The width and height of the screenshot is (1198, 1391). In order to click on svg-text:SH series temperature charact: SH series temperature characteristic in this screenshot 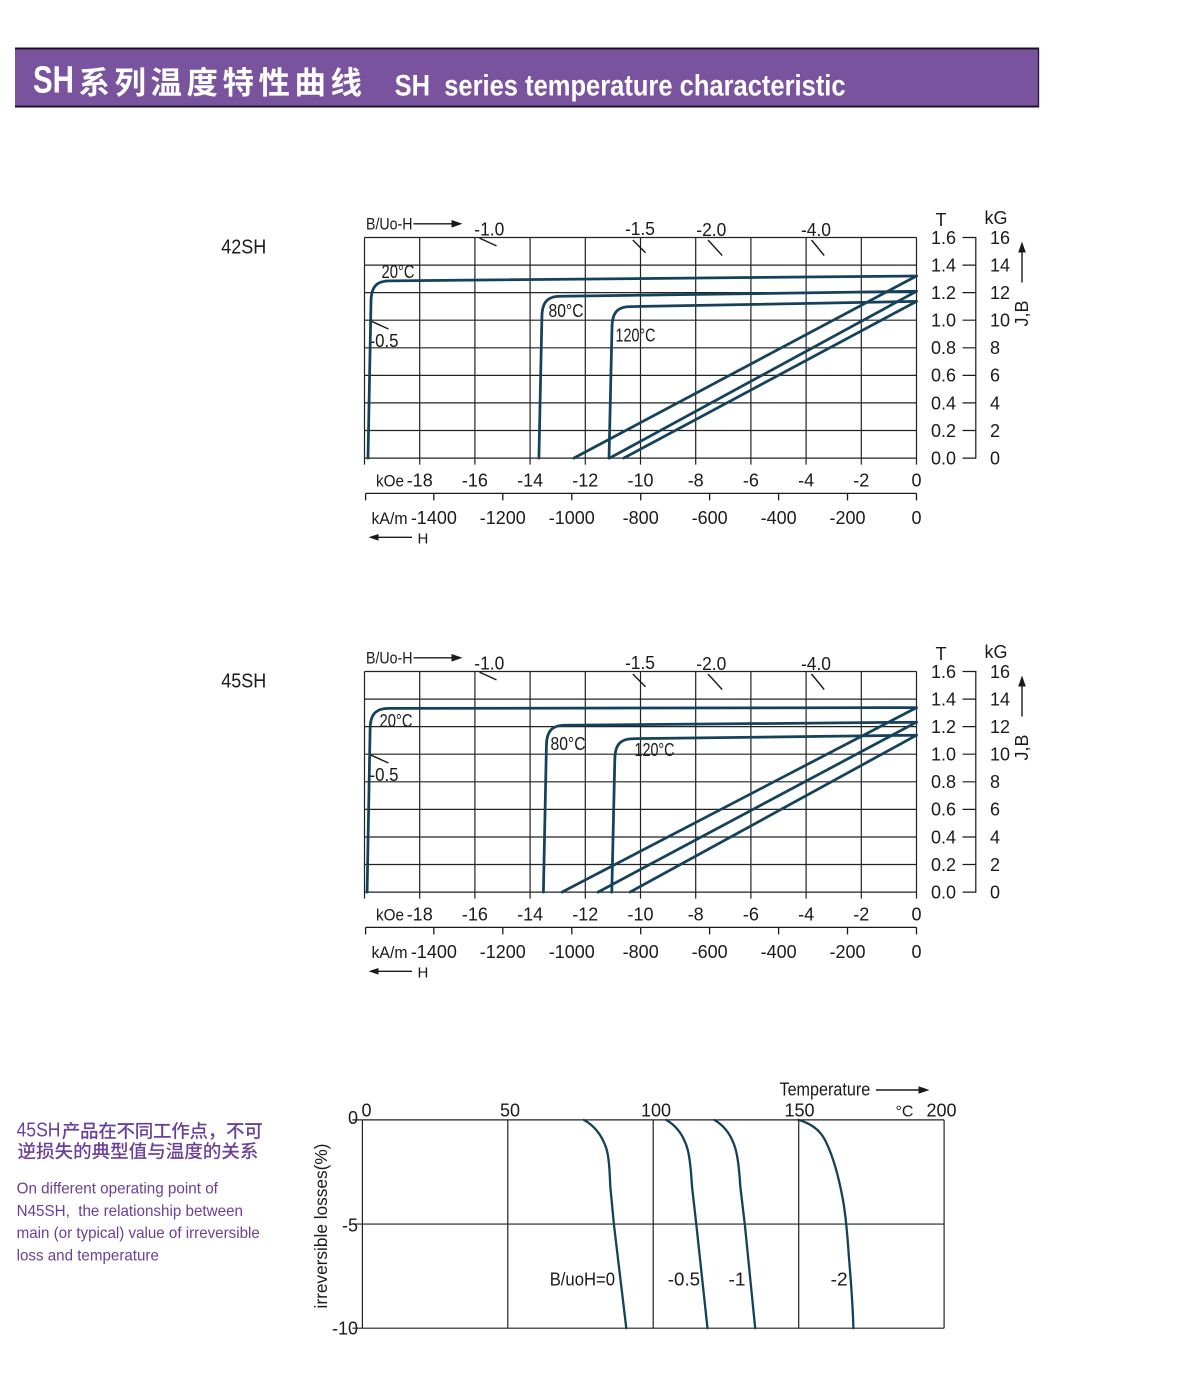, I will do `click(620, 85)`.